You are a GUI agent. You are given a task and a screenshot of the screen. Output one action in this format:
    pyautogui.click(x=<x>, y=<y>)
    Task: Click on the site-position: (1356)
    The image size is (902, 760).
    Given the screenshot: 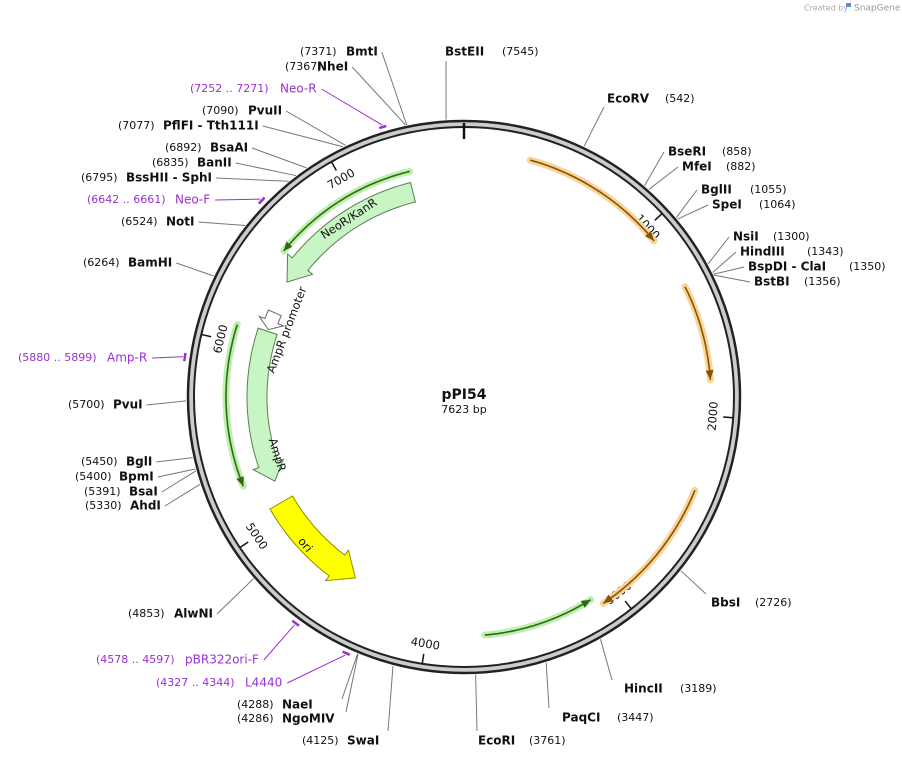 What is the action you would take?
    pyautogui.click(x=822, y=281)
    